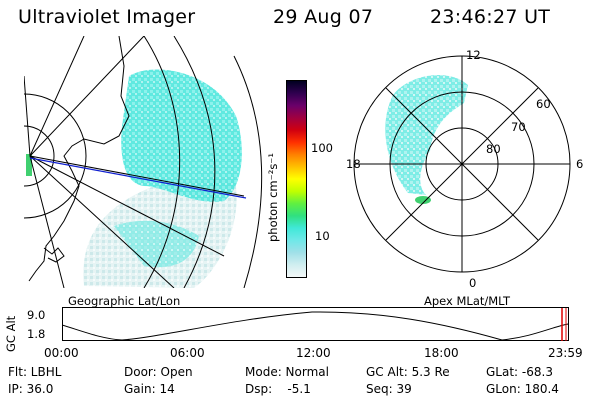 Image resolution: width=600 pixels, height=400 pixels. I want to click on mlt-label-0: 0, so click(473, 283).